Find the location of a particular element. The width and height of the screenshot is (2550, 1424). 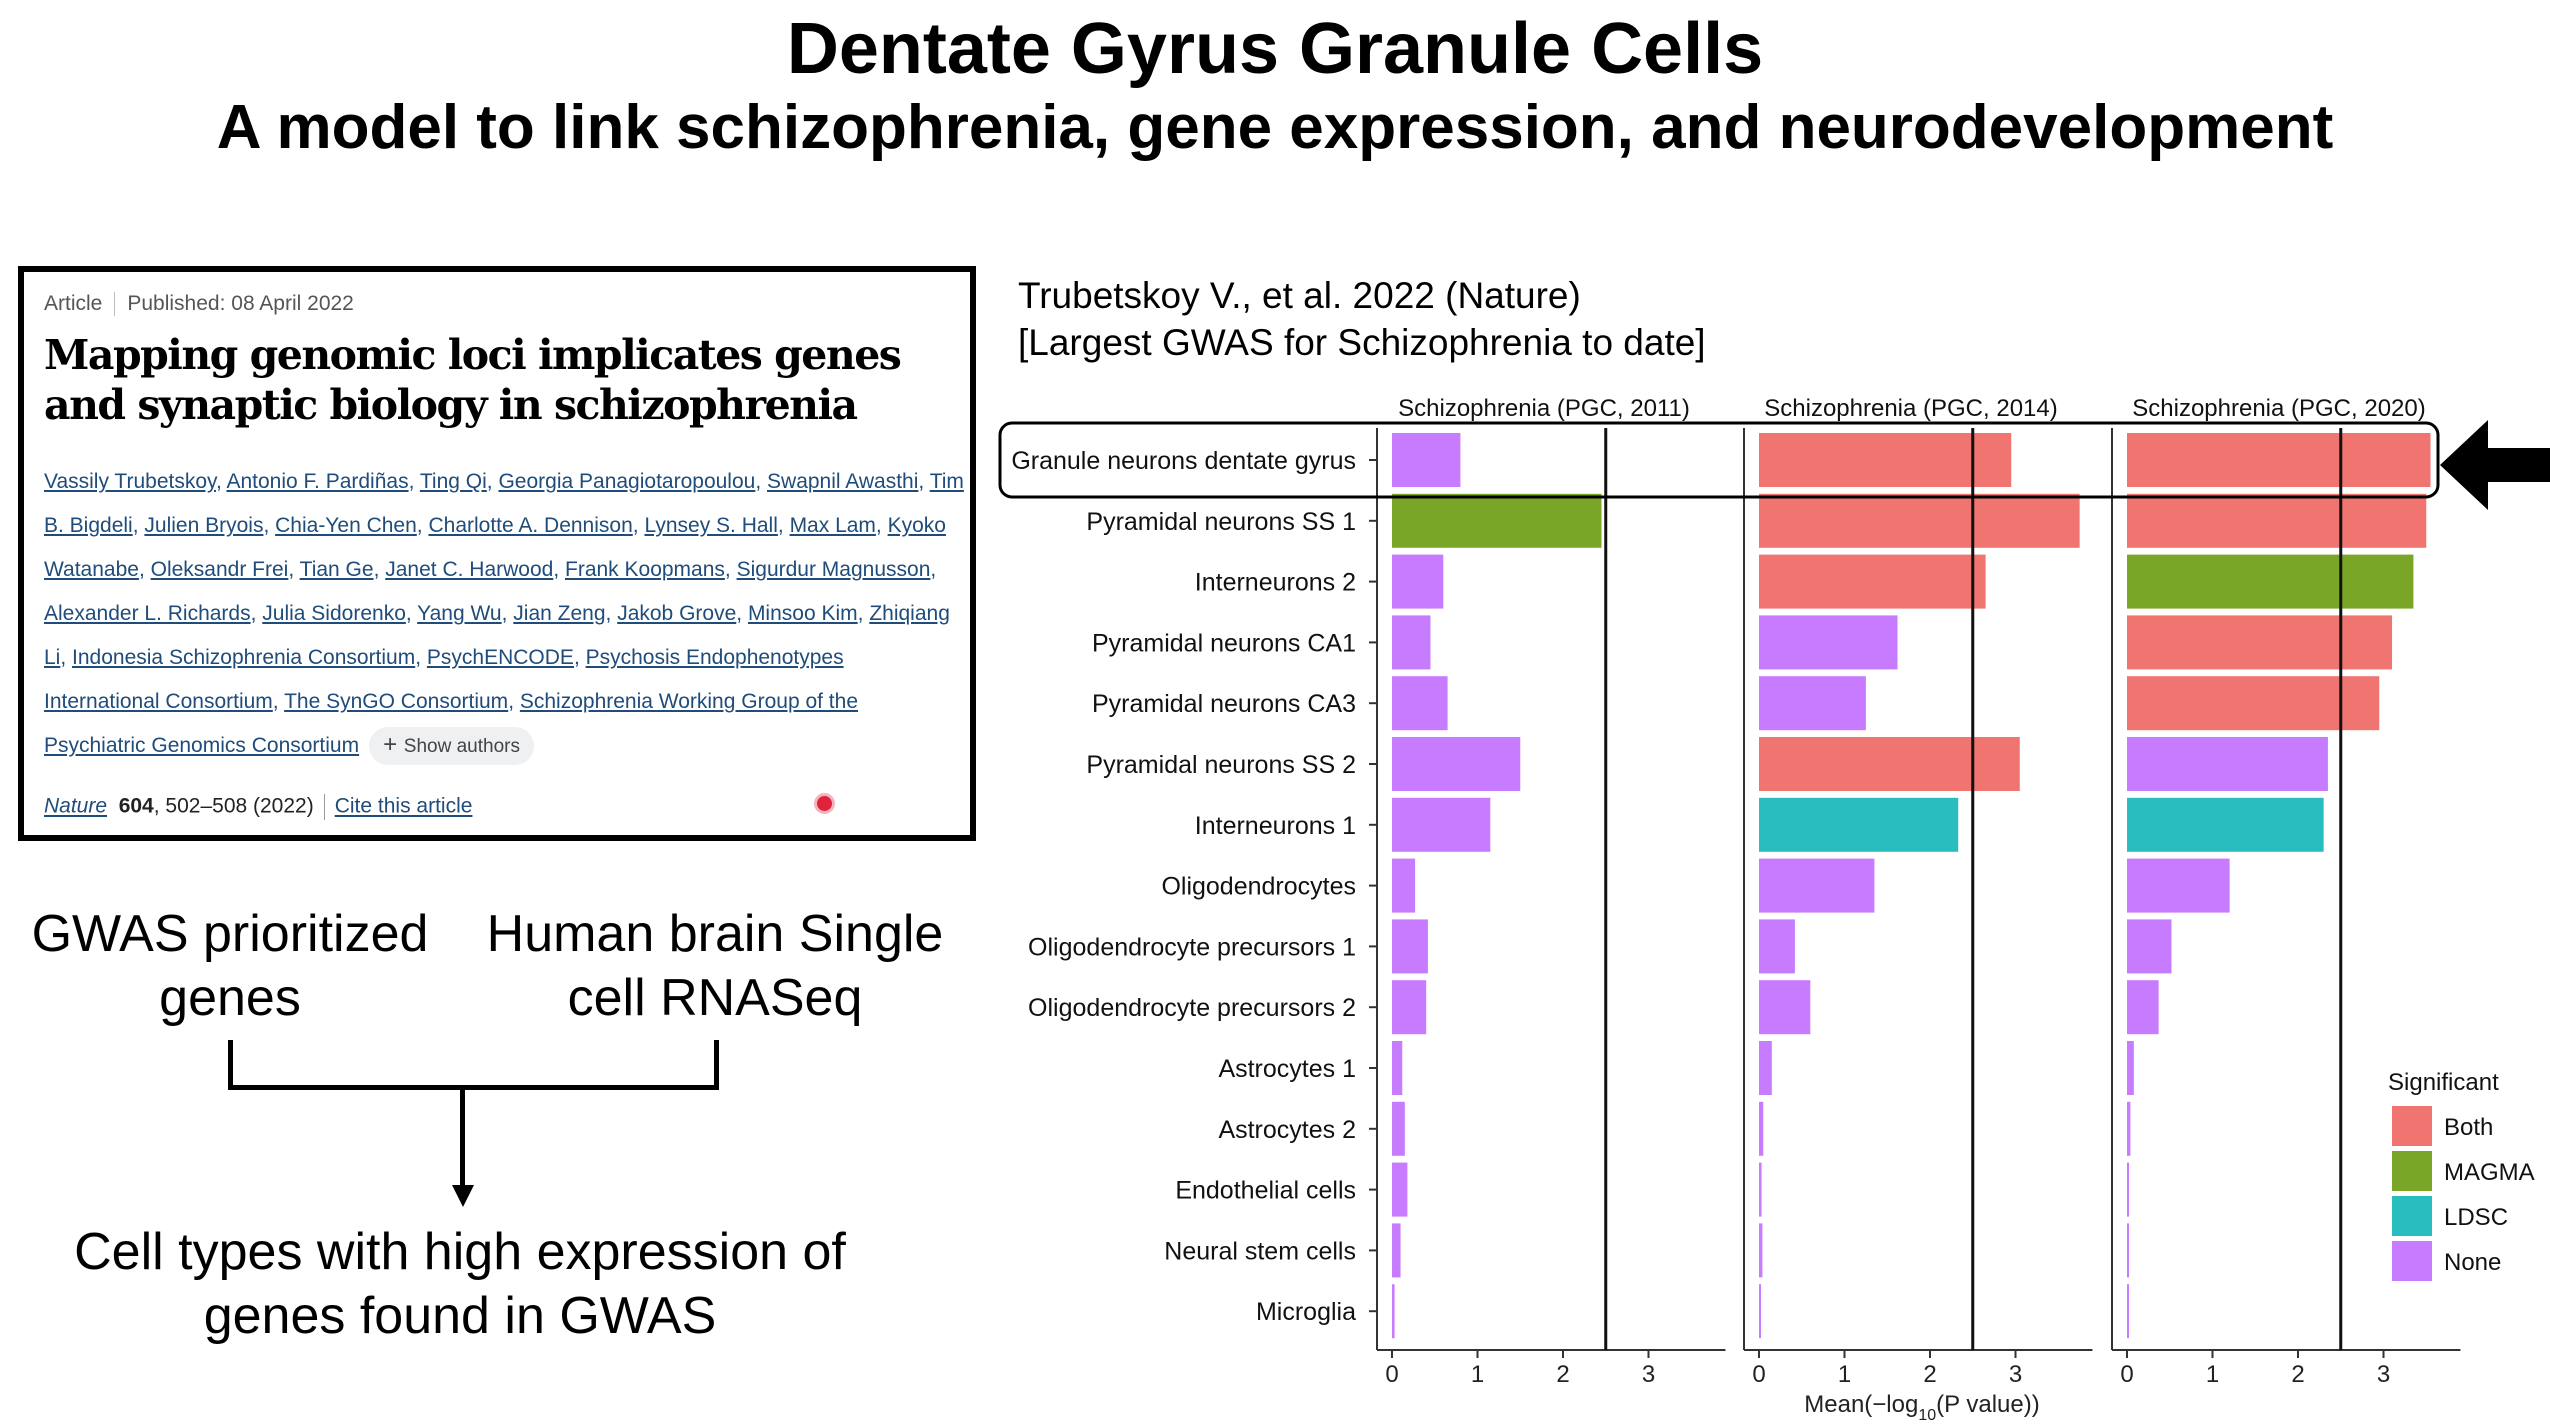

author-link: Jakob Grove is located at coordinates (677, 613).